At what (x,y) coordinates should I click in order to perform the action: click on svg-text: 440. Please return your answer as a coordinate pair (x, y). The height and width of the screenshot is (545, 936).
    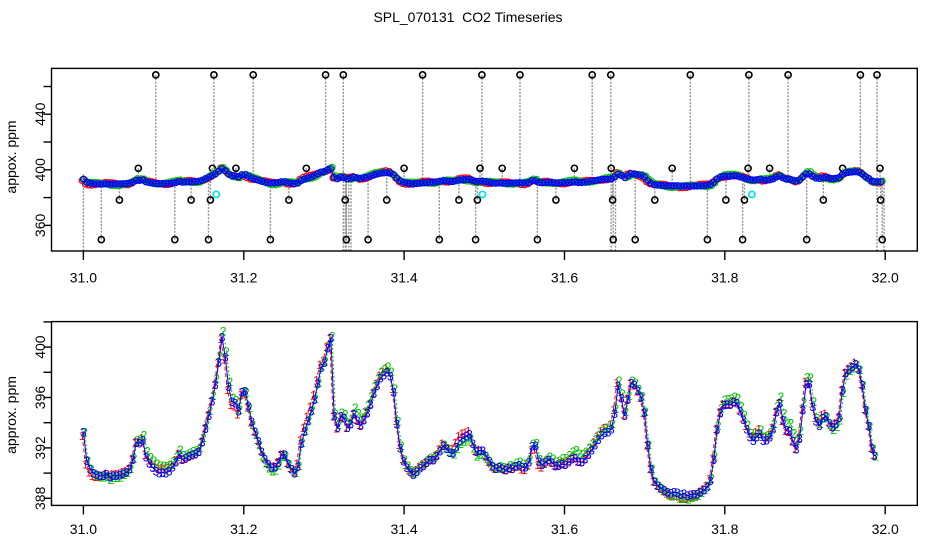
    Looking at the image, I should click on (40, 114).